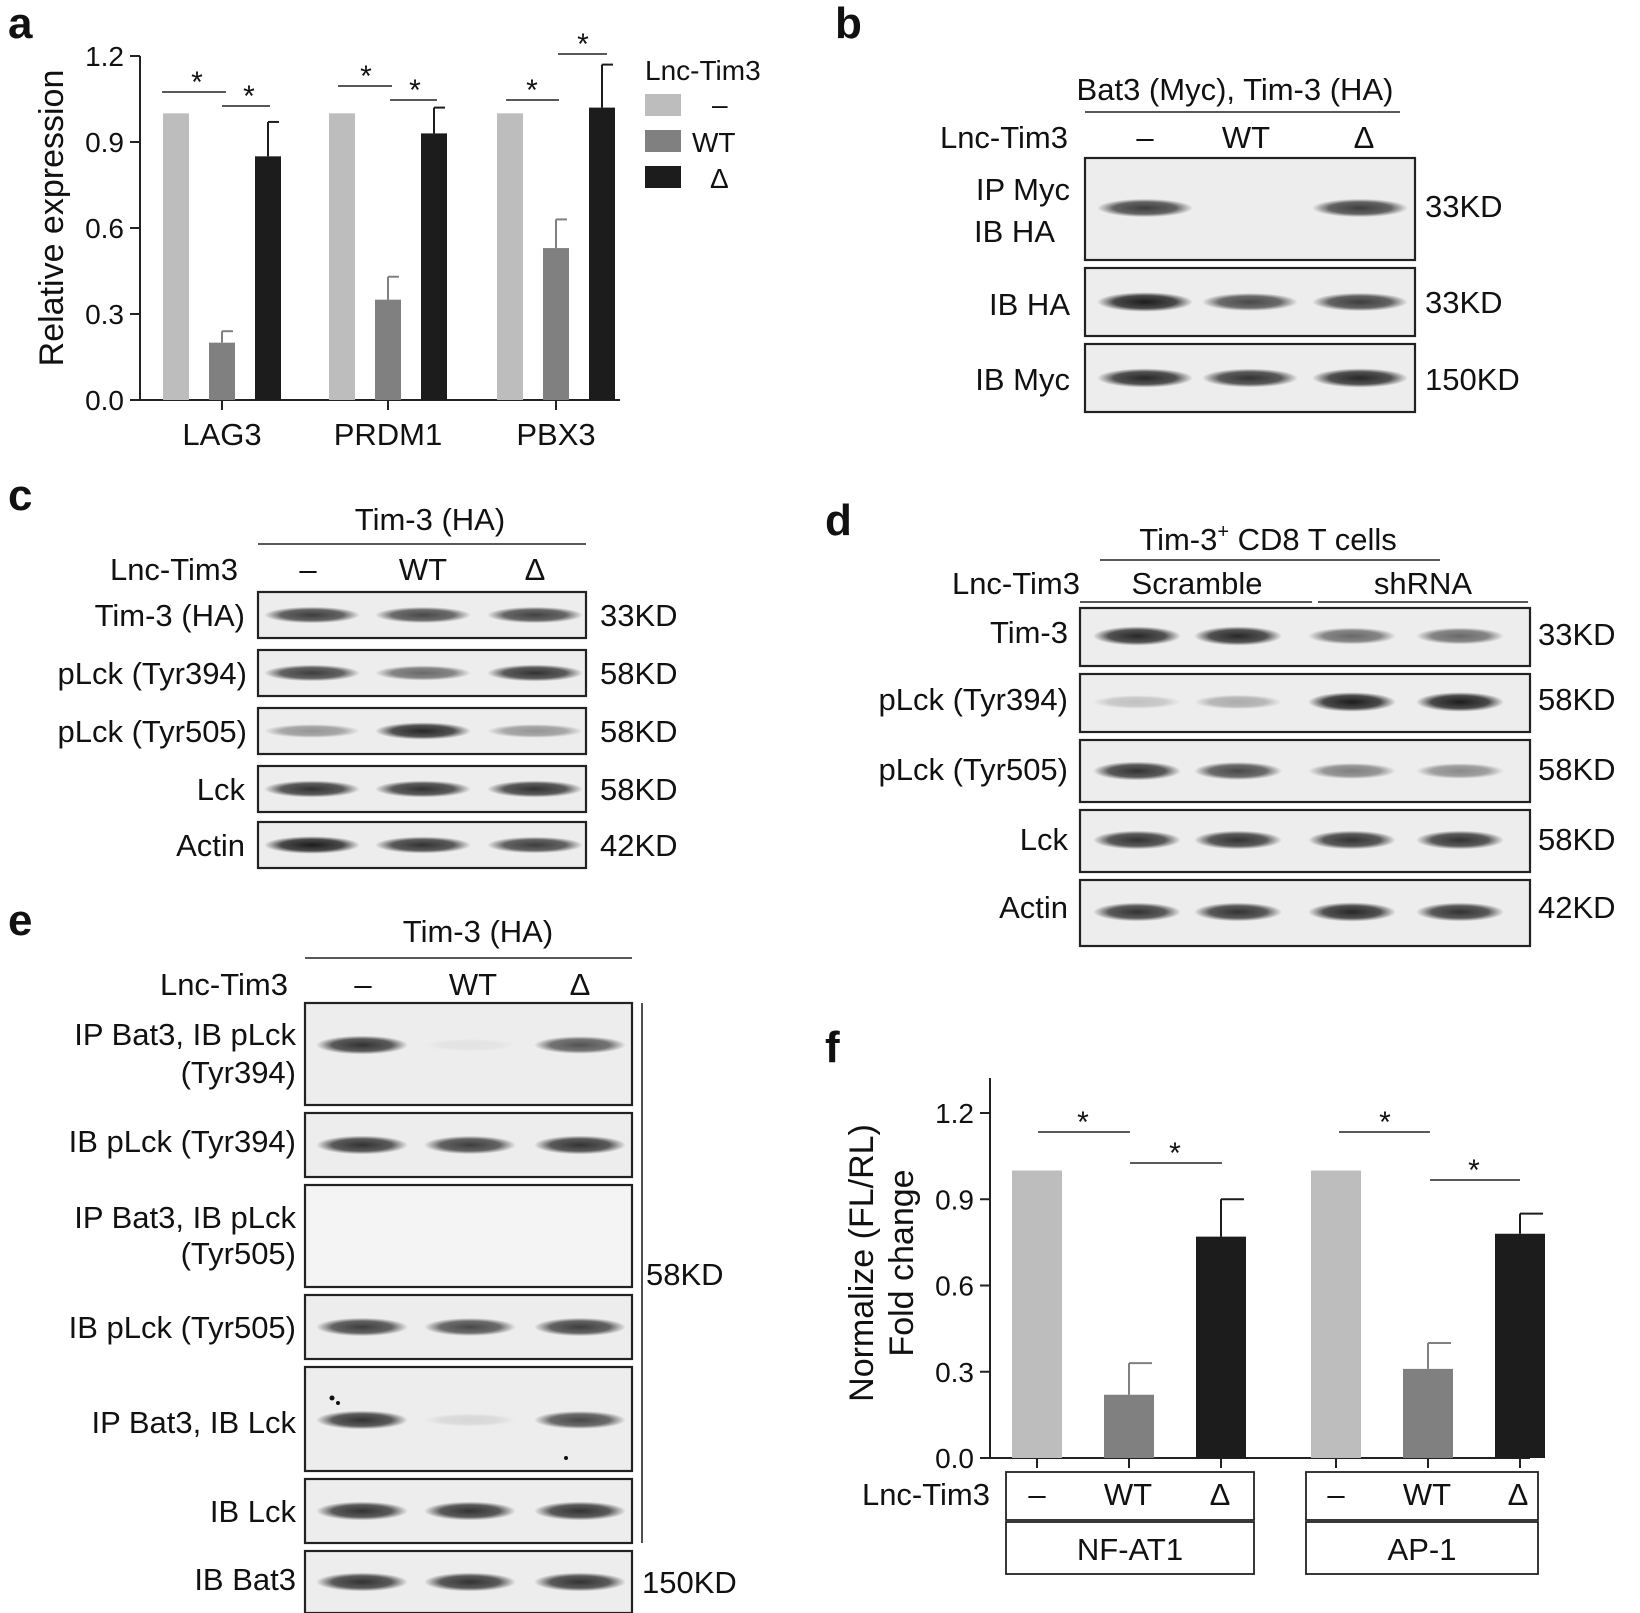  I want to click on panel-f-ytick-label-2: 0.6, so click(954, 1286).